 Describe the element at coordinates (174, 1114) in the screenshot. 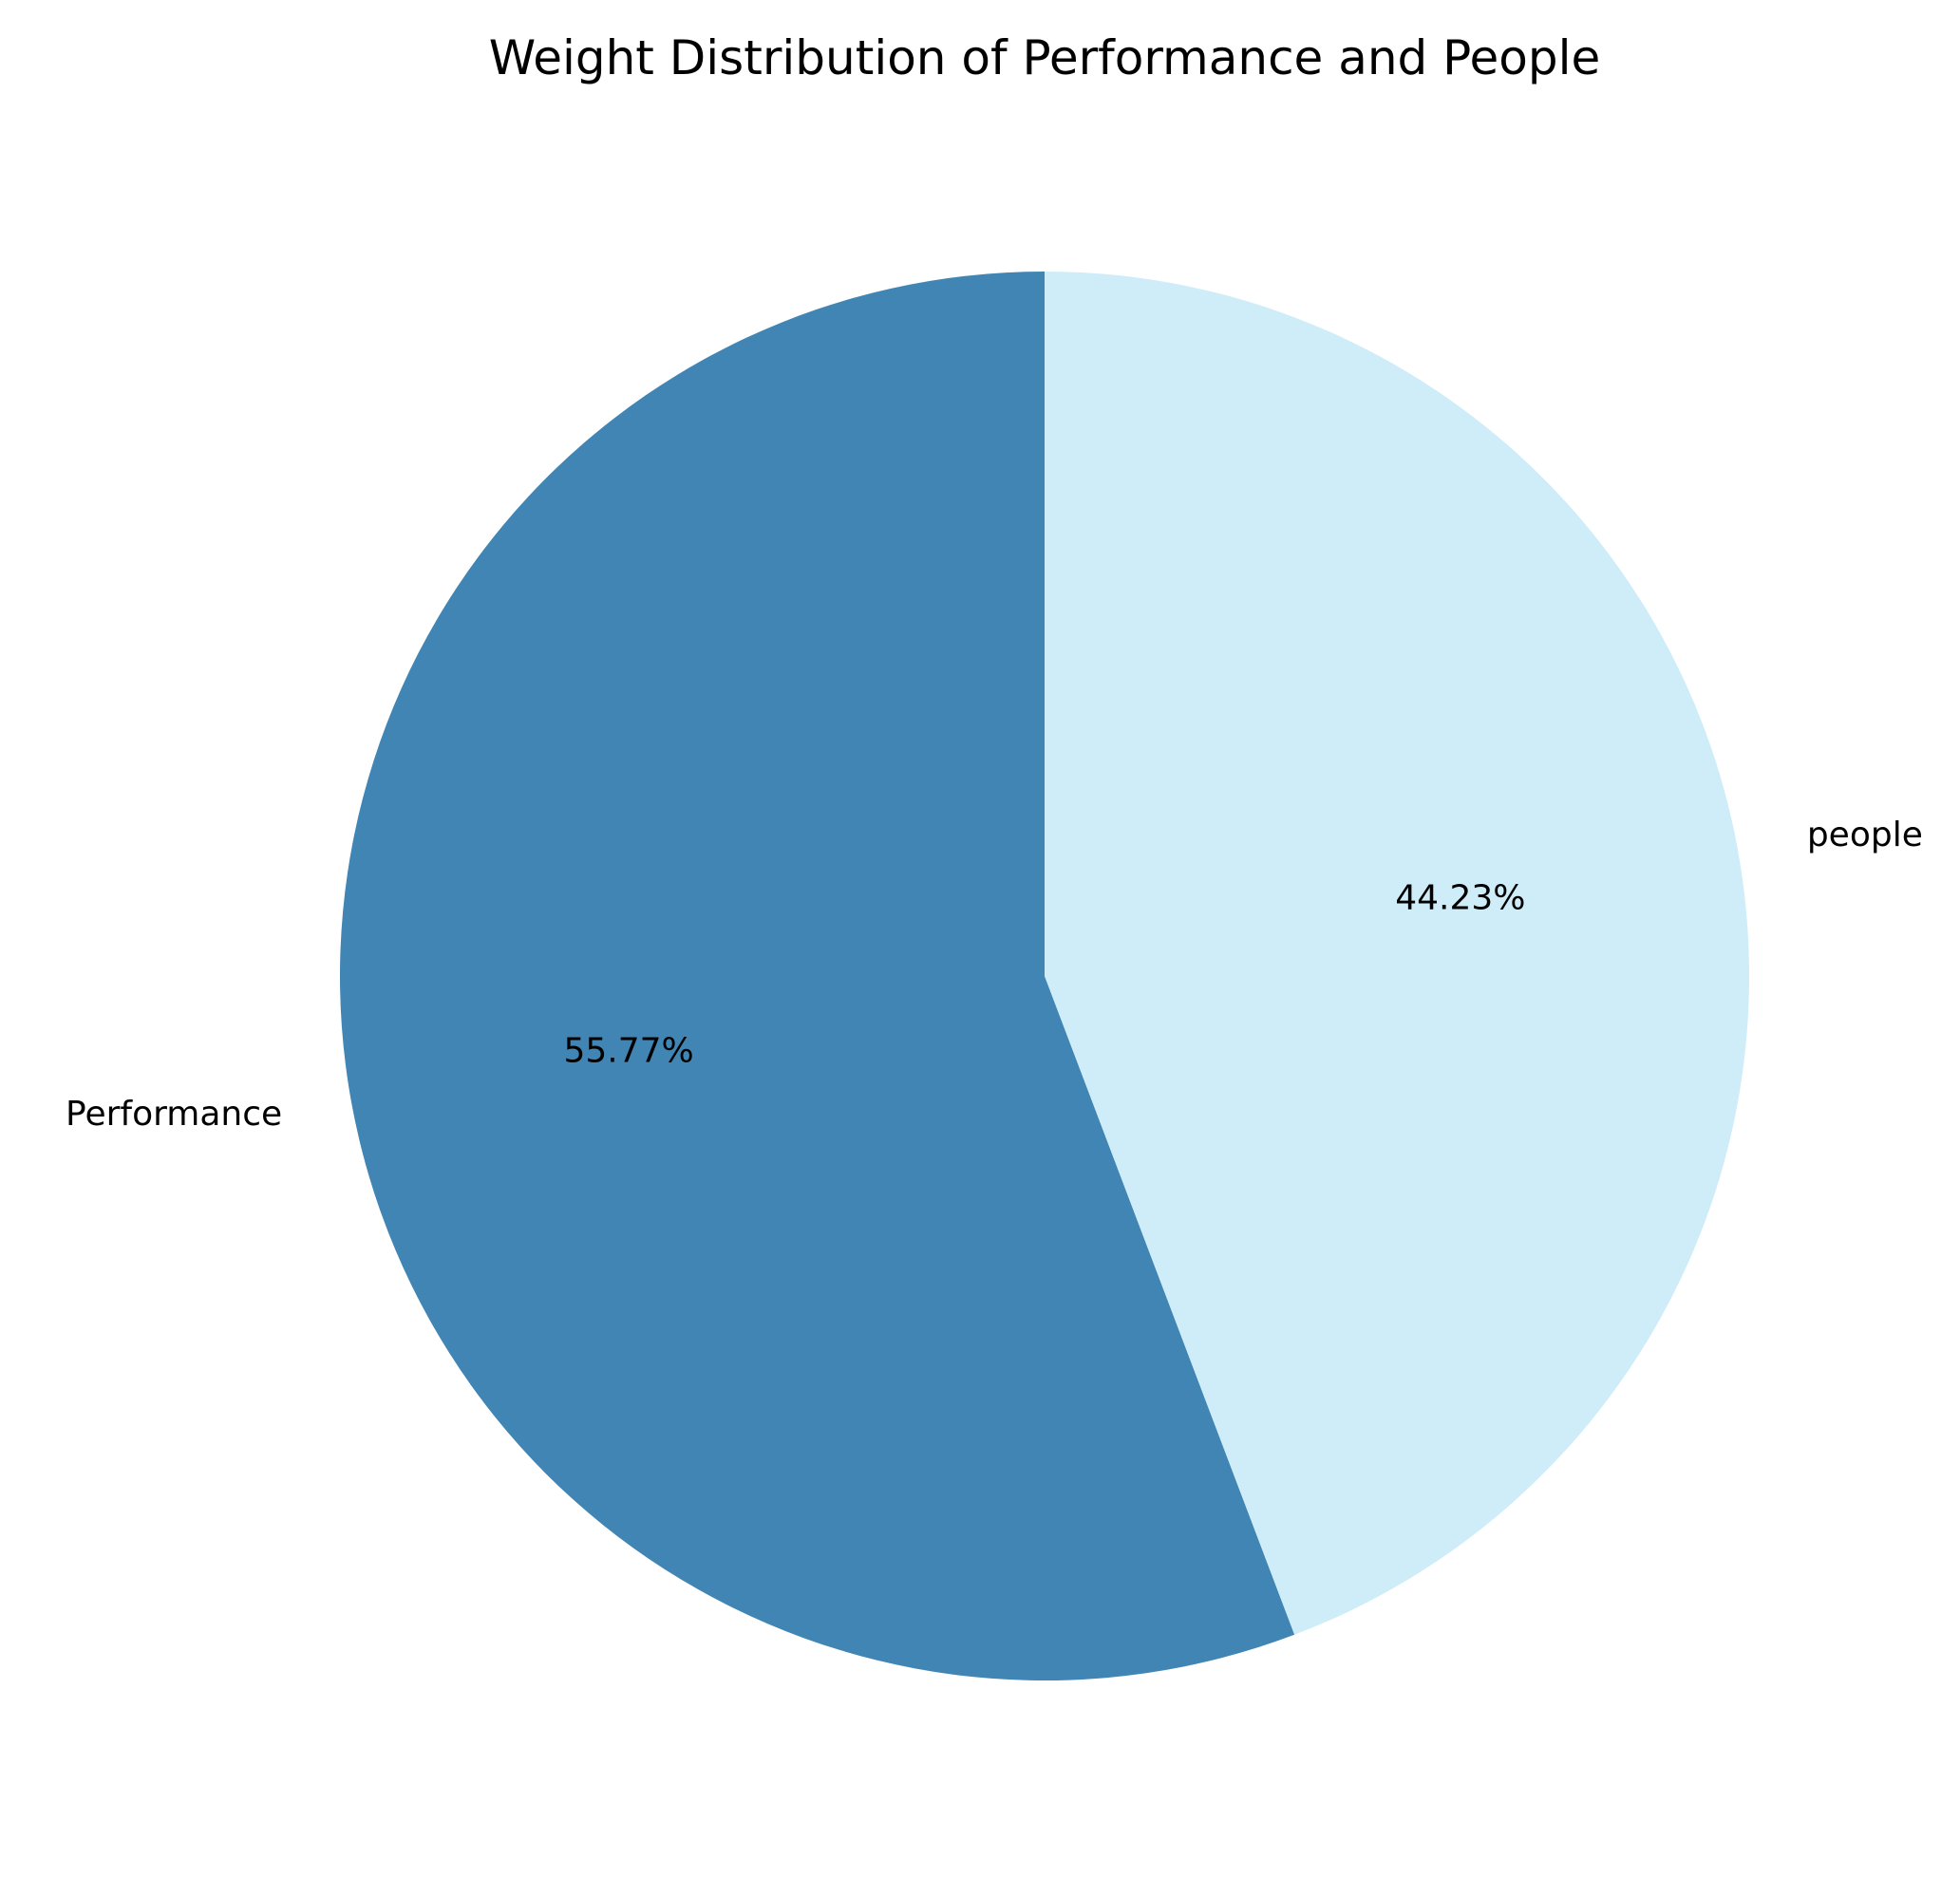

I see `slice-label-performance: Performance` at that location.